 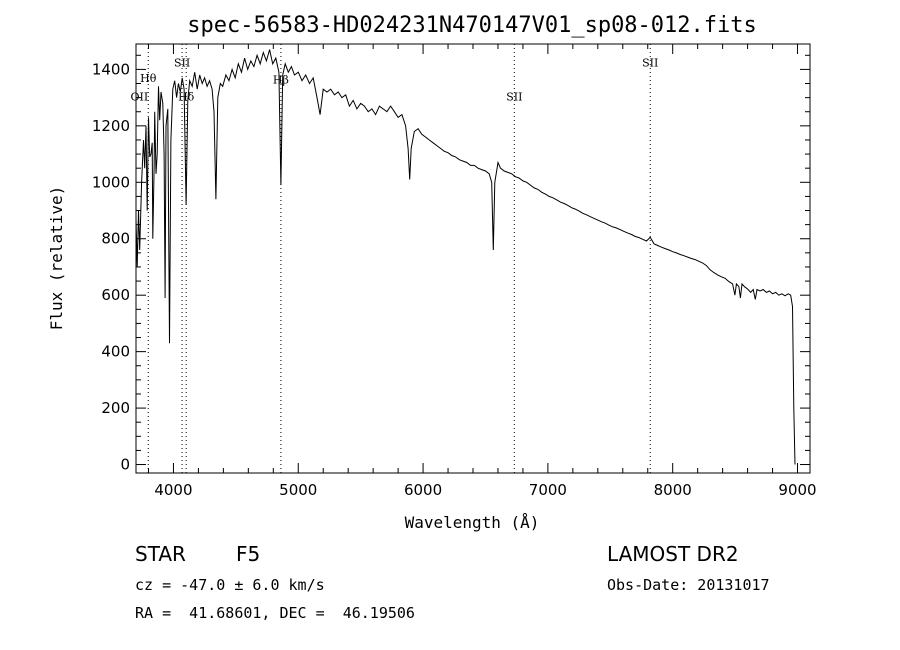 What do you see at coordinates (298, 490) in the screenshot?
I see `x-tick-label: 5000` at bounding box center [298, 490].